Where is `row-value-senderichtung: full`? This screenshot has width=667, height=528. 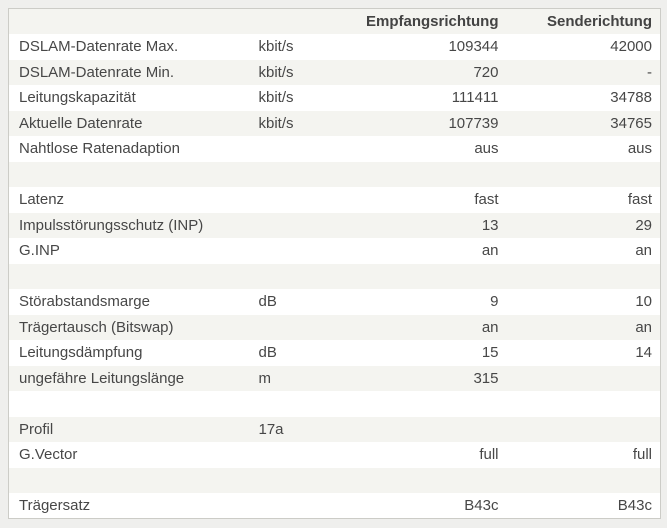
row-value-senderichtung: full is located at coordinates (642, 455).